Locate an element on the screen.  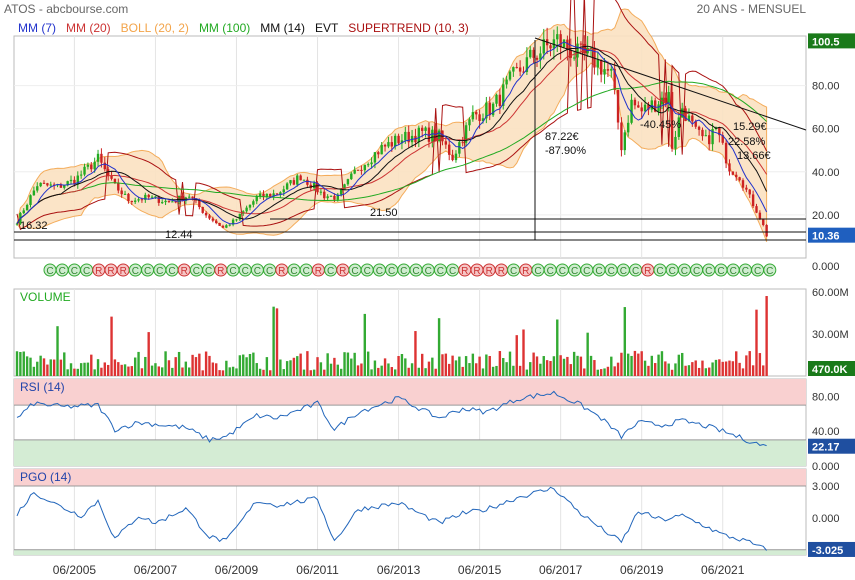
pgo-line is located at coordinates (391, 518).